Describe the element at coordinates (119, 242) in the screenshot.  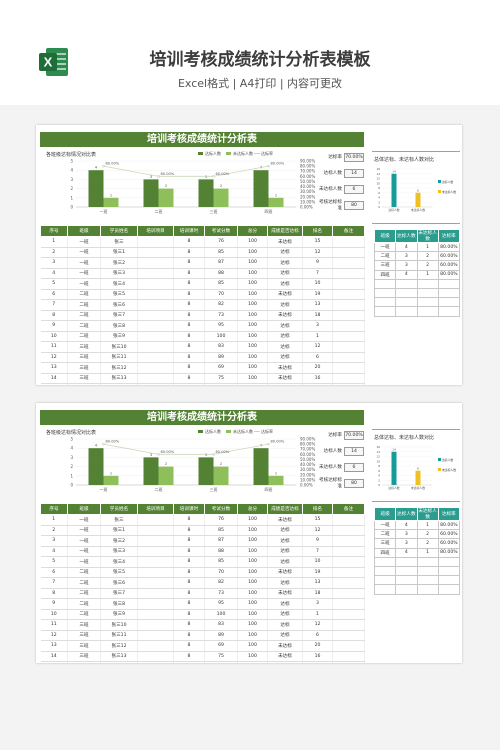
I see `table-cell: 张三` at that location.